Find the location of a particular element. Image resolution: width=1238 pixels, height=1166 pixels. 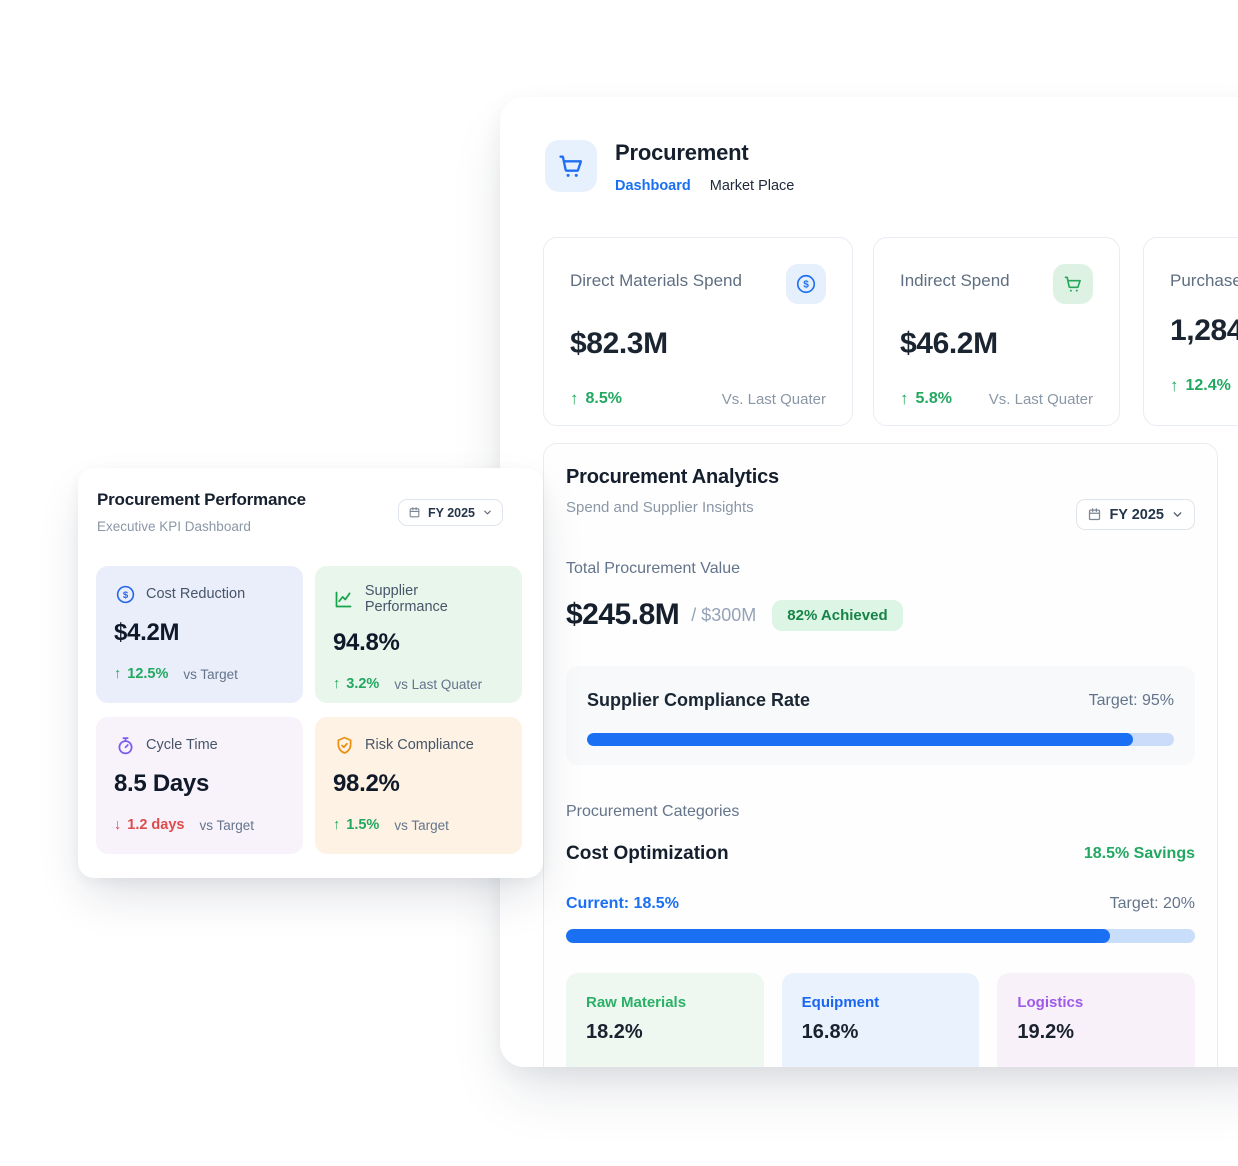

compliance-progress-track is located at coordinates (880, 739).